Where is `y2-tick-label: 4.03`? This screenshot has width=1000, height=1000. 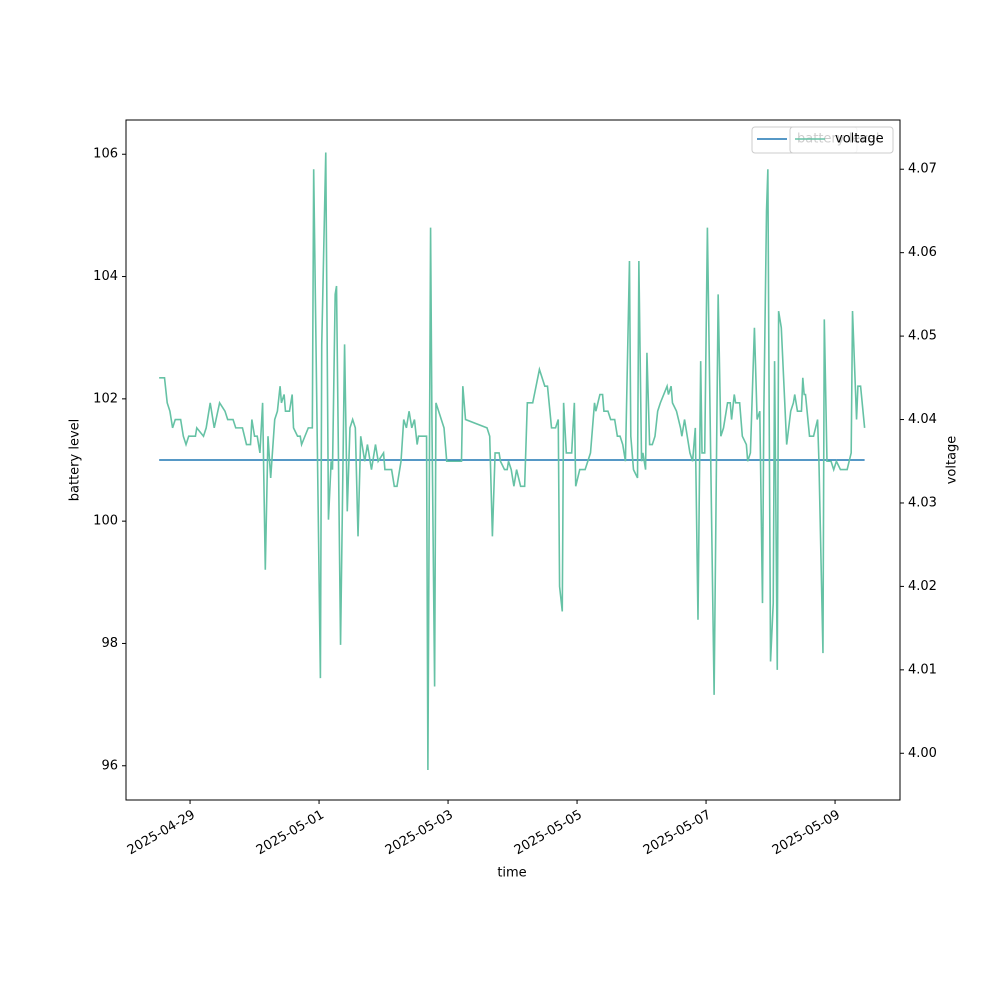
y2-tick-label: 4.03 is located at coordinates (922, 502).